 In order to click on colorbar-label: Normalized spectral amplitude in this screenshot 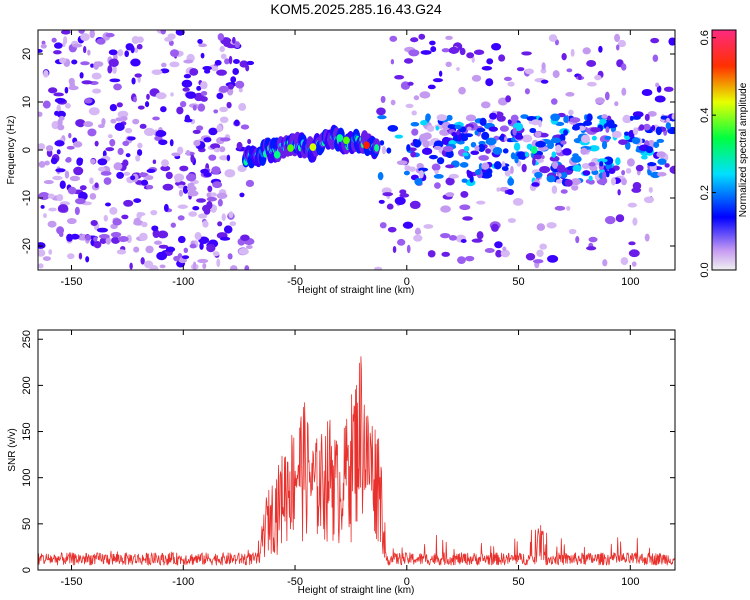, I will do `click(743, 149)`.